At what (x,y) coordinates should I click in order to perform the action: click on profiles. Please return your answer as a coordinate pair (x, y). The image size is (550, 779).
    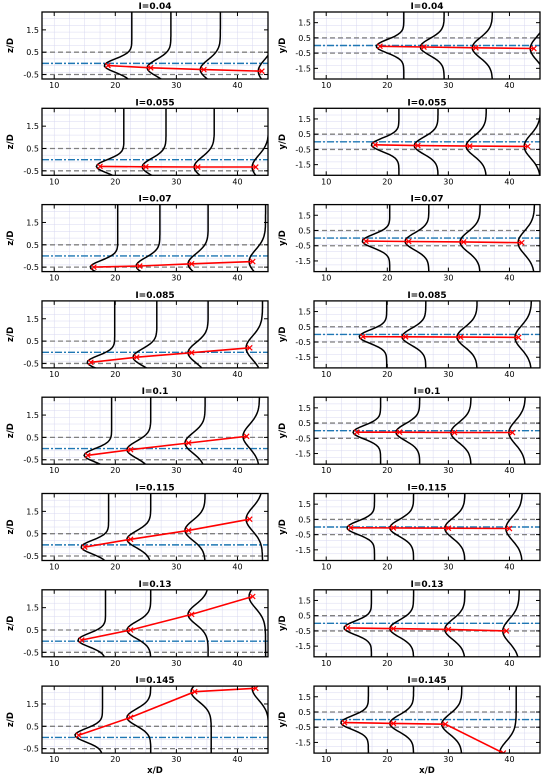
    Looking at the image, I should click on (178, 238).